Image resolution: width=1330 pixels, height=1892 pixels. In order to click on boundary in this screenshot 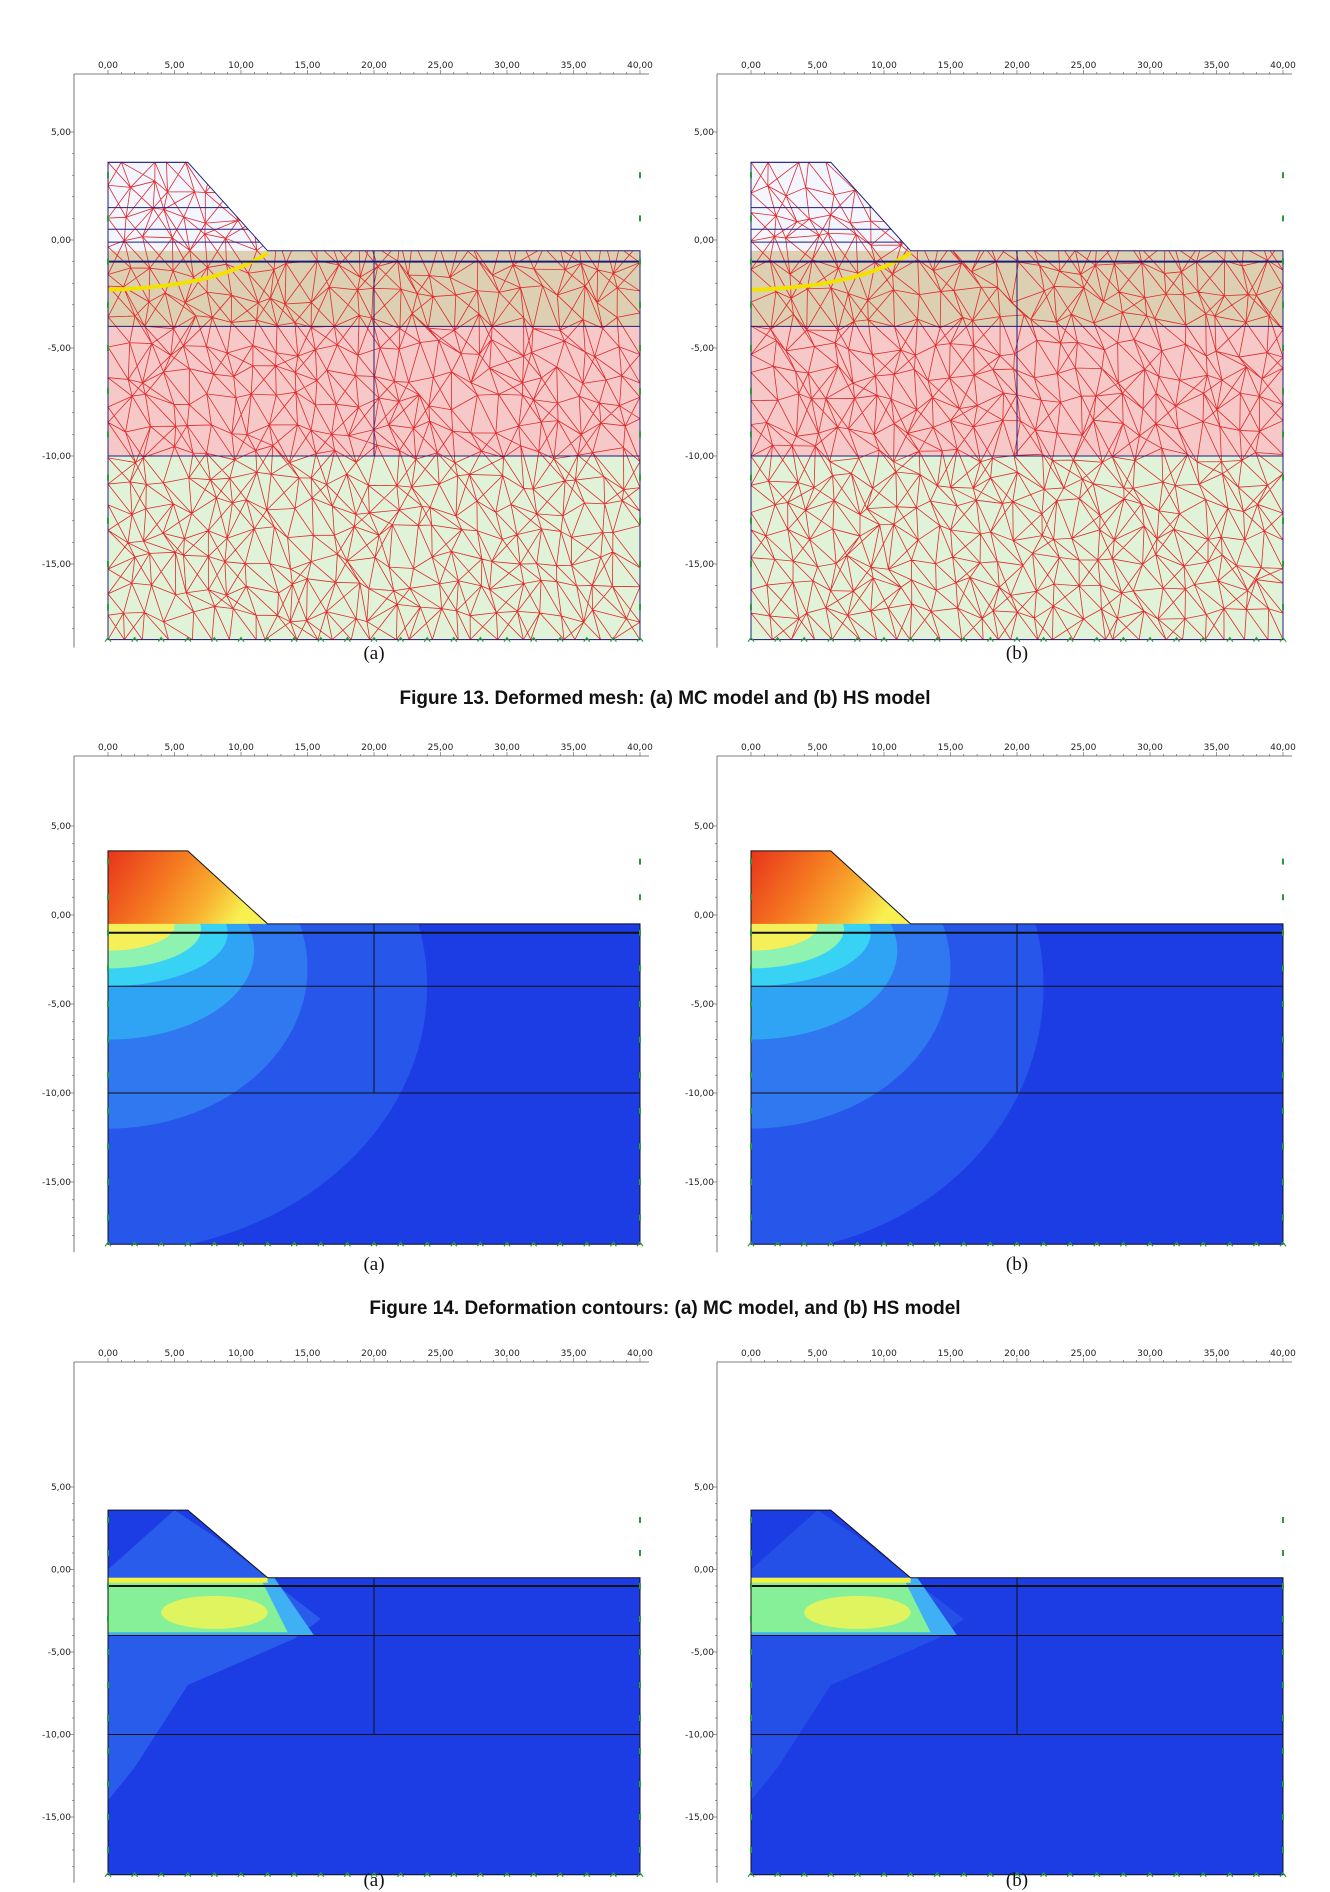, I will do `click(1017, 1047)`.